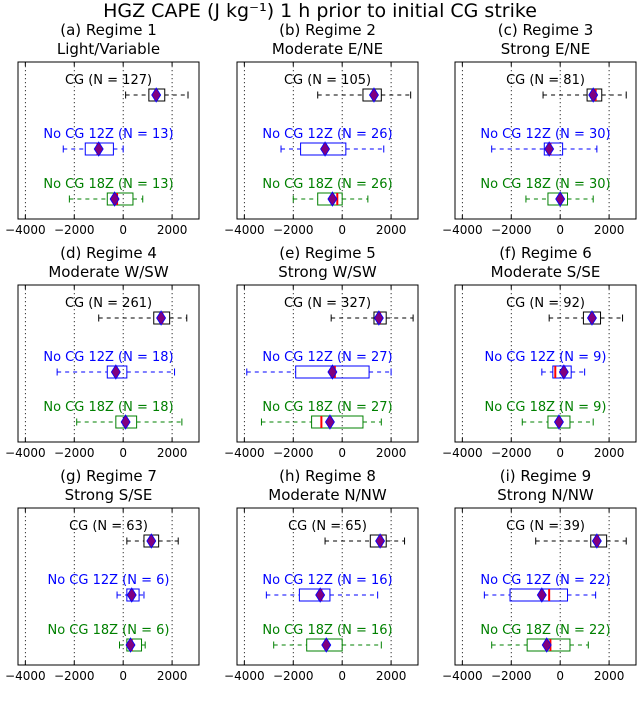 The image size is (641, 720). What do you see at coordinates (327, 272) in the screenshot?
I see `panel-subtitle: Strong W/SW` at bounding box center [327, 272].